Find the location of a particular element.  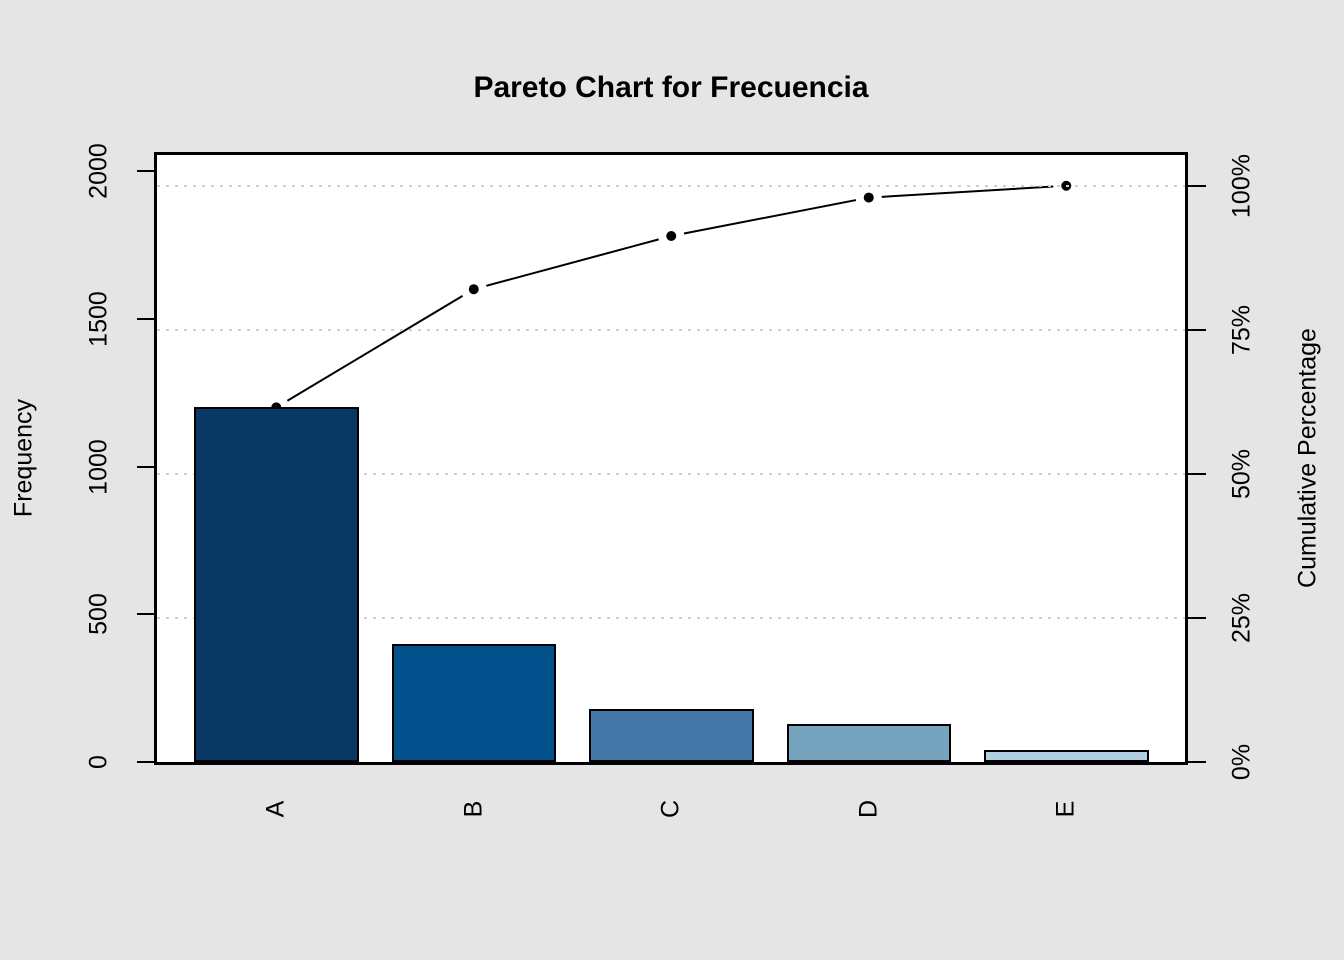

y-left-tick-label: 1000 is located at coordinates (98, 466).